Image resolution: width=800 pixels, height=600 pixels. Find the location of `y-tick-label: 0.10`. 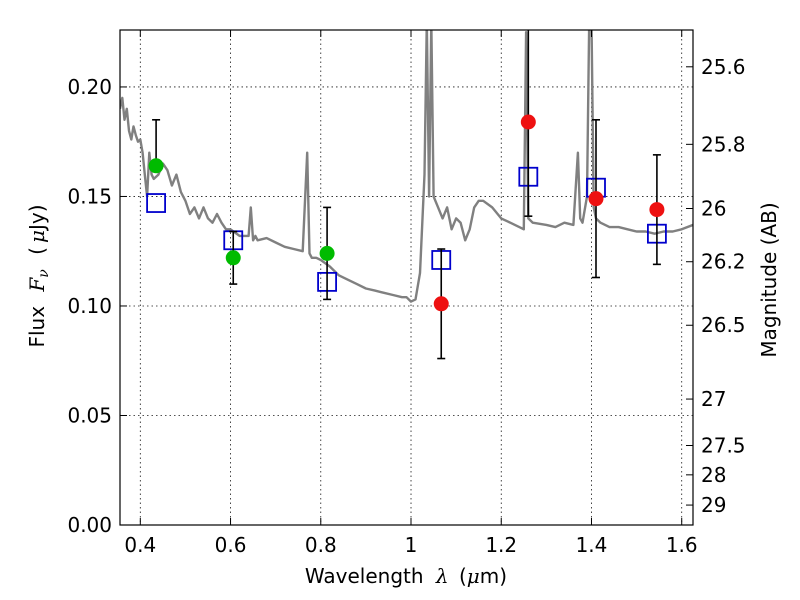

y-tick-label: 0.10 is located at coordinates (89, 306).